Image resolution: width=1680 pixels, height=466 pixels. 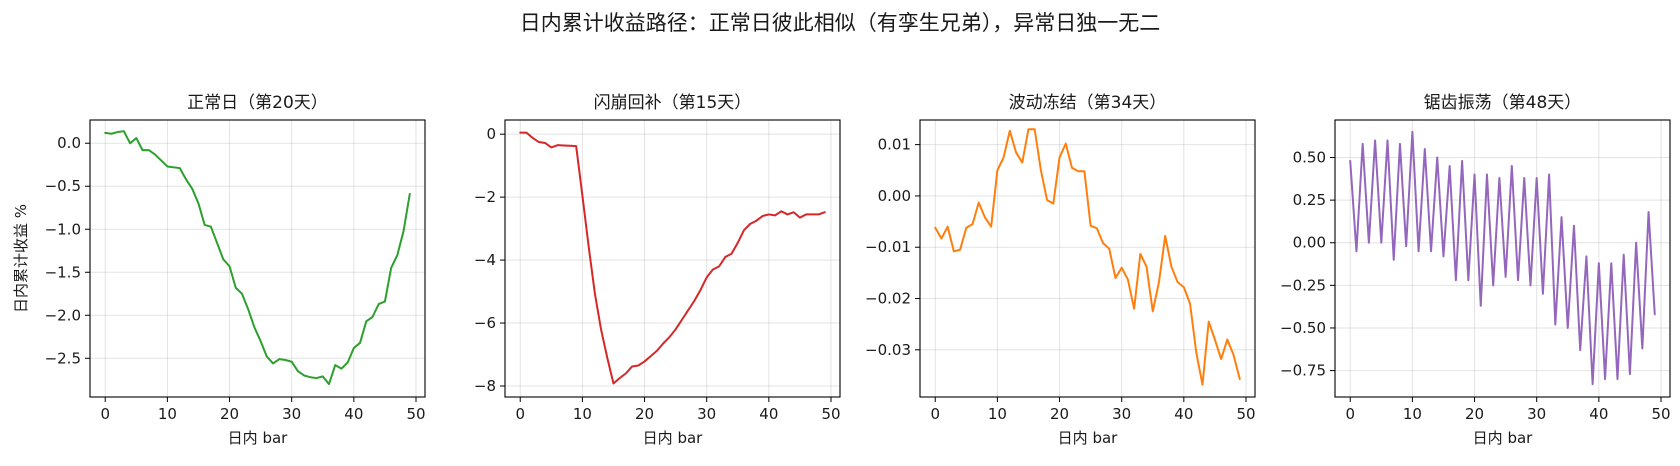 I want to click on y-tick-label-0: 0.0, so click(x=69, y=143).